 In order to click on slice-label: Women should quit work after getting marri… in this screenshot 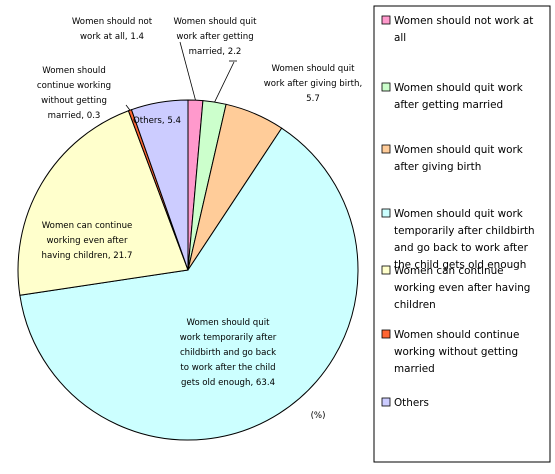, I will do `click(216, 37)`.